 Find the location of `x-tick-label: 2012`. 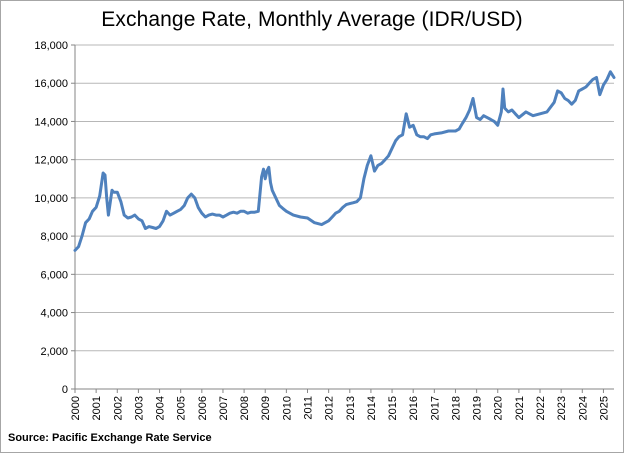

x-tick-label: 2012 is located at coordinates (330, 408).